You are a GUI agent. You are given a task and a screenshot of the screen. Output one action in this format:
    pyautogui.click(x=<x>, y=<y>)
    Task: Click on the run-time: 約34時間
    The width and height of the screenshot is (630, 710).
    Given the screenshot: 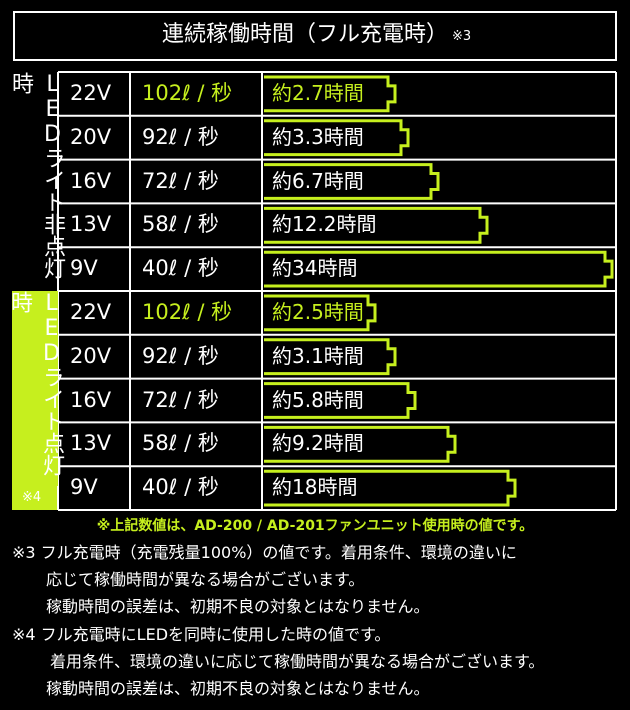 What is the action you would take?
    pyautogui.click(x=315, y=268)
    